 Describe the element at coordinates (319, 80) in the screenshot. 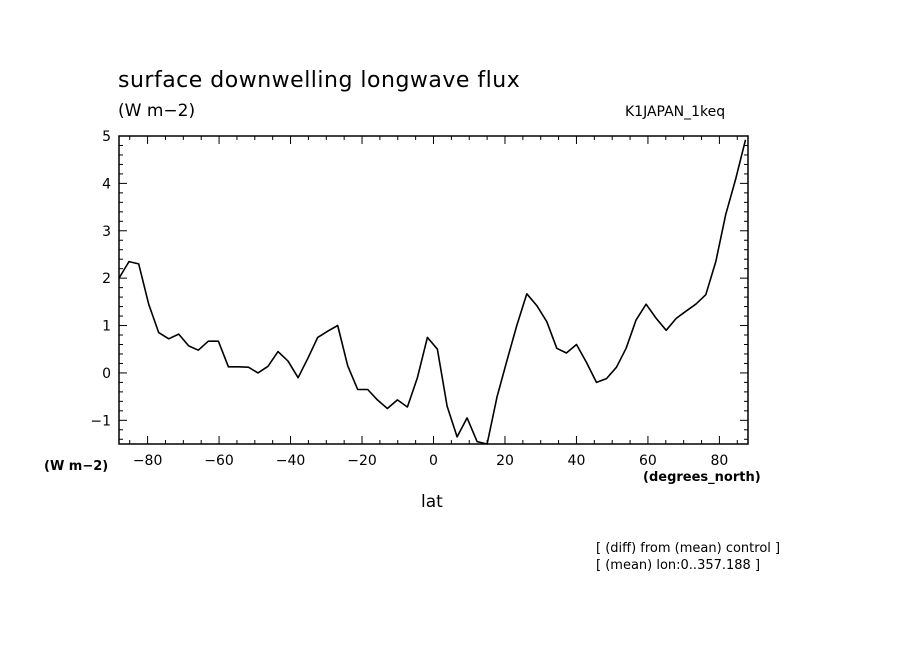

I see `chart-title: surface downwelling longwave flux` at that location.